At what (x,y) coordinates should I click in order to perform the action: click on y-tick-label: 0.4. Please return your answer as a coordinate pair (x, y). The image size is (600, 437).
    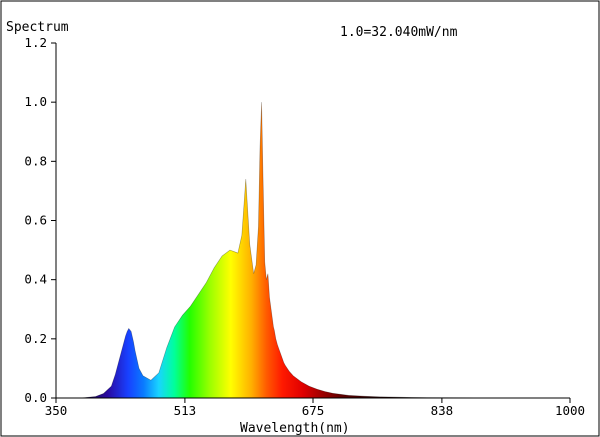
    Looking at the image, I should click on (35, 279).